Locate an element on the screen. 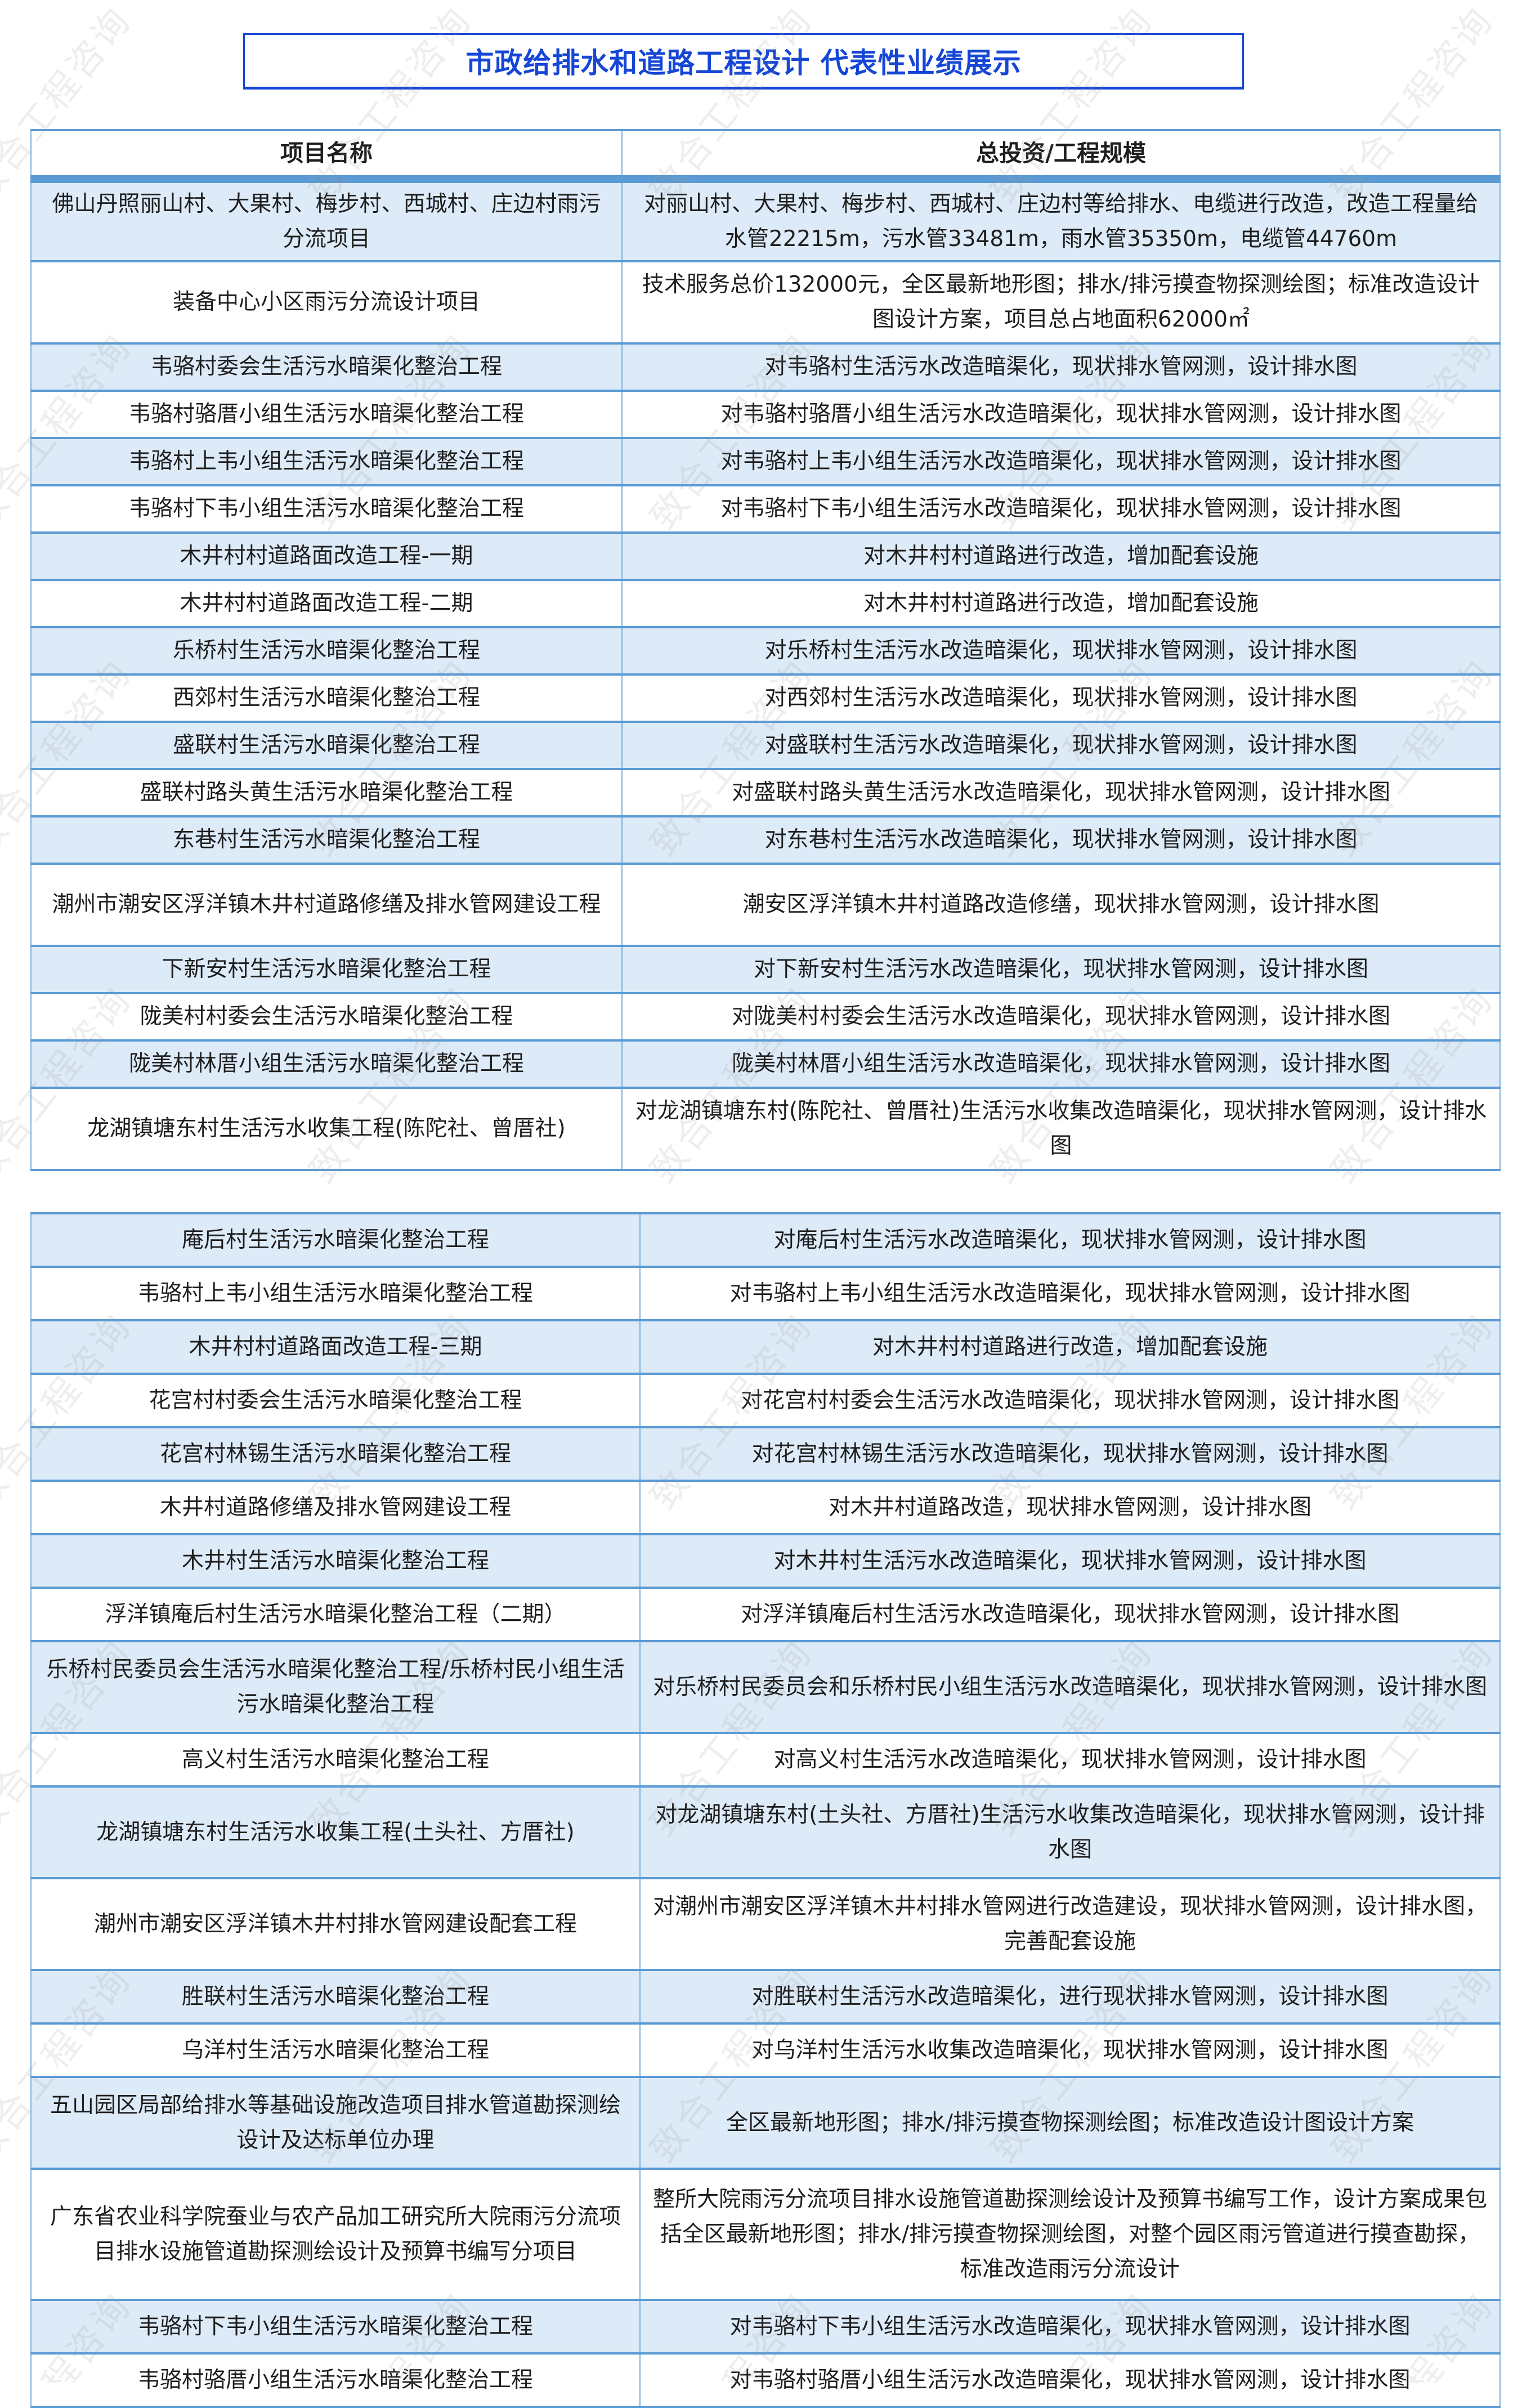  investment-scale-cell: 对盛联村路头黄生活污水改造暗渠化，现状排水管网测，设计排水图 is located at coordinates (1061, 793).